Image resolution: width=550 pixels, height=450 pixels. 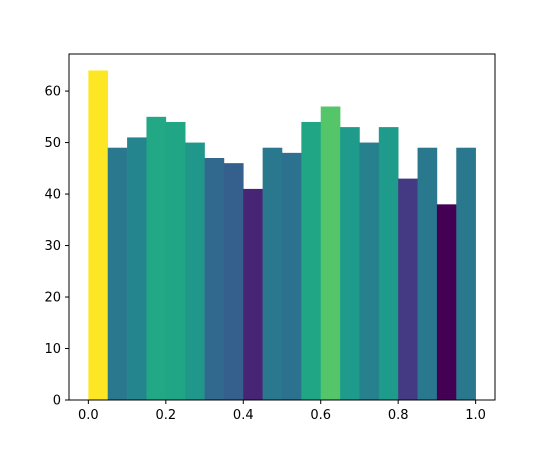 What do you see at coordinates (282, 411) in the screenshot?
I see `x-axis: 0.0 0.2 0.4 0.6 0.8 1.0` at bounding box center [282, 411].